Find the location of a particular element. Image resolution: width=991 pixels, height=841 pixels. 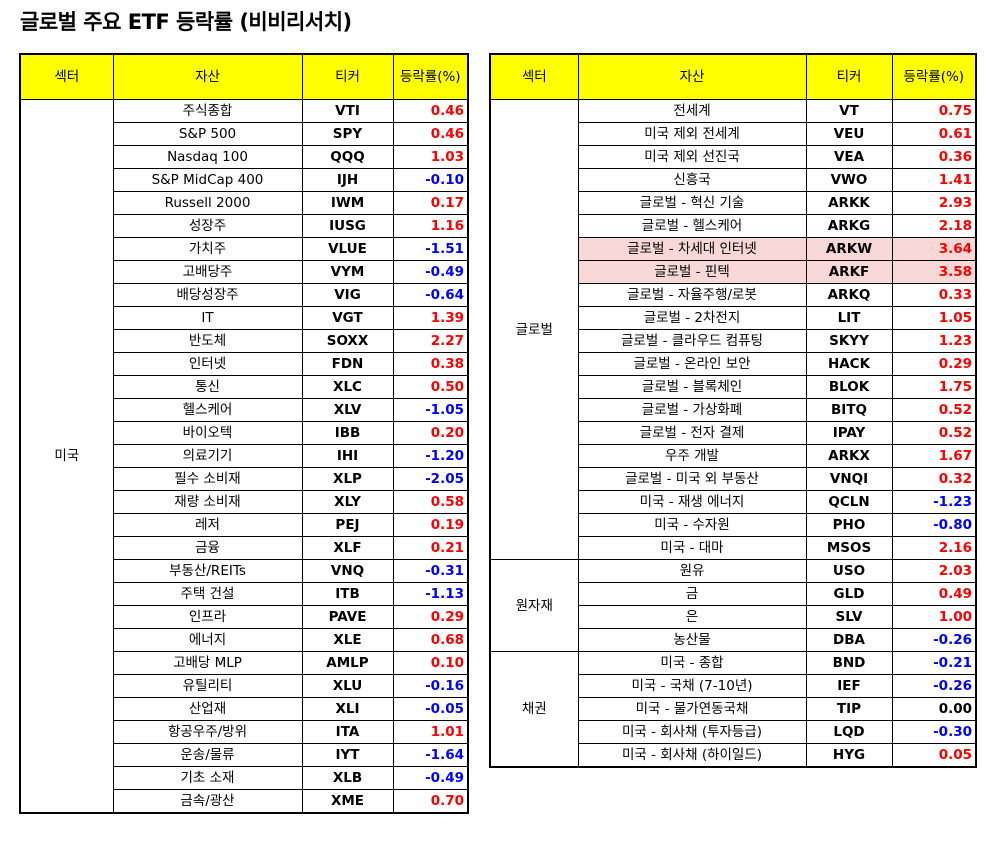

ticker-cell: HYG is located at coordinates (849, 755).